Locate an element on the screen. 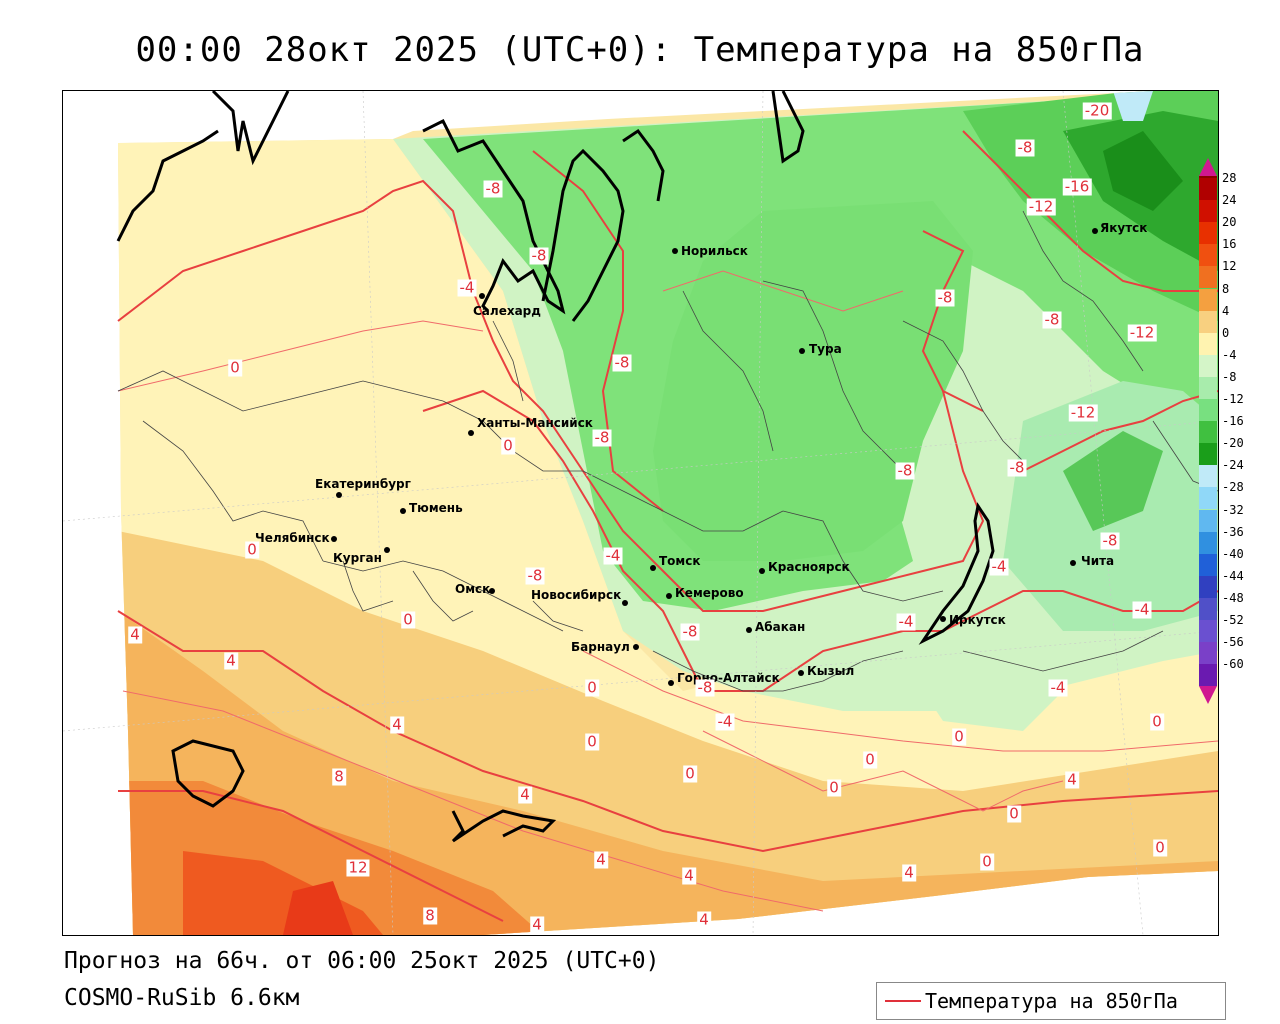 The width and height of the screenshot is (1280, 1024). city-dot-novosibirsk is located at coordinates (625, 603).